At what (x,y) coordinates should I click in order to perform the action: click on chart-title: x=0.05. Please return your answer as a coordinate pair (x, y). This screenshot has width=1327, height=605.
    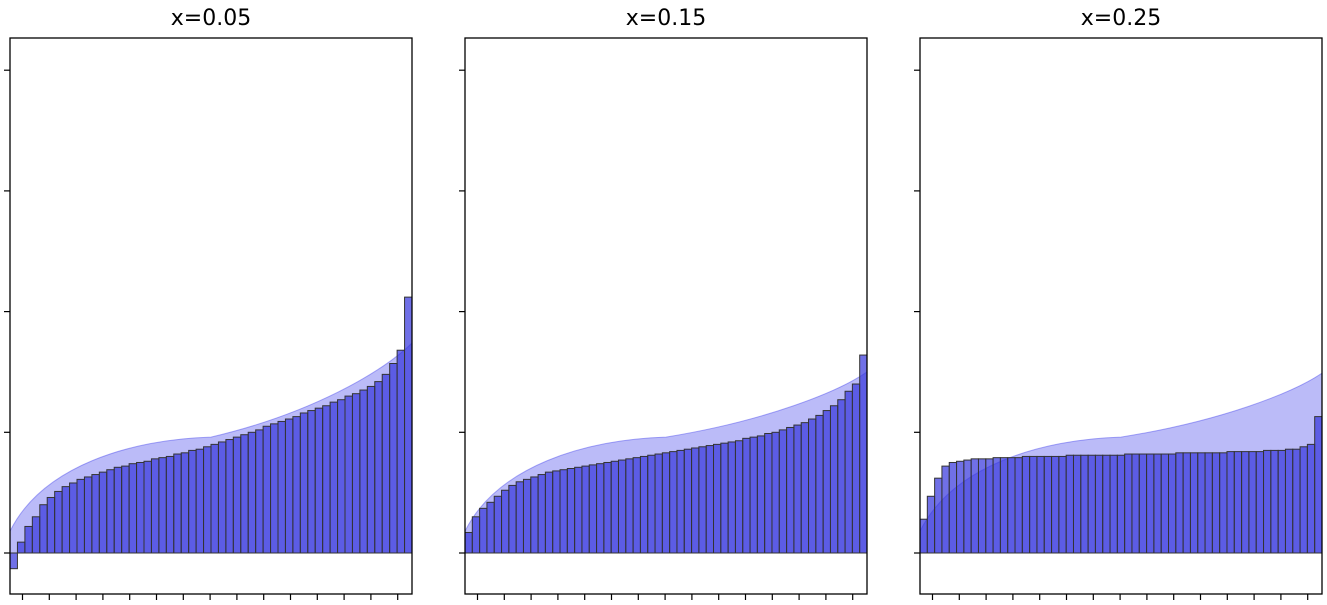
    Looking at the image, I should click on (211, 18).